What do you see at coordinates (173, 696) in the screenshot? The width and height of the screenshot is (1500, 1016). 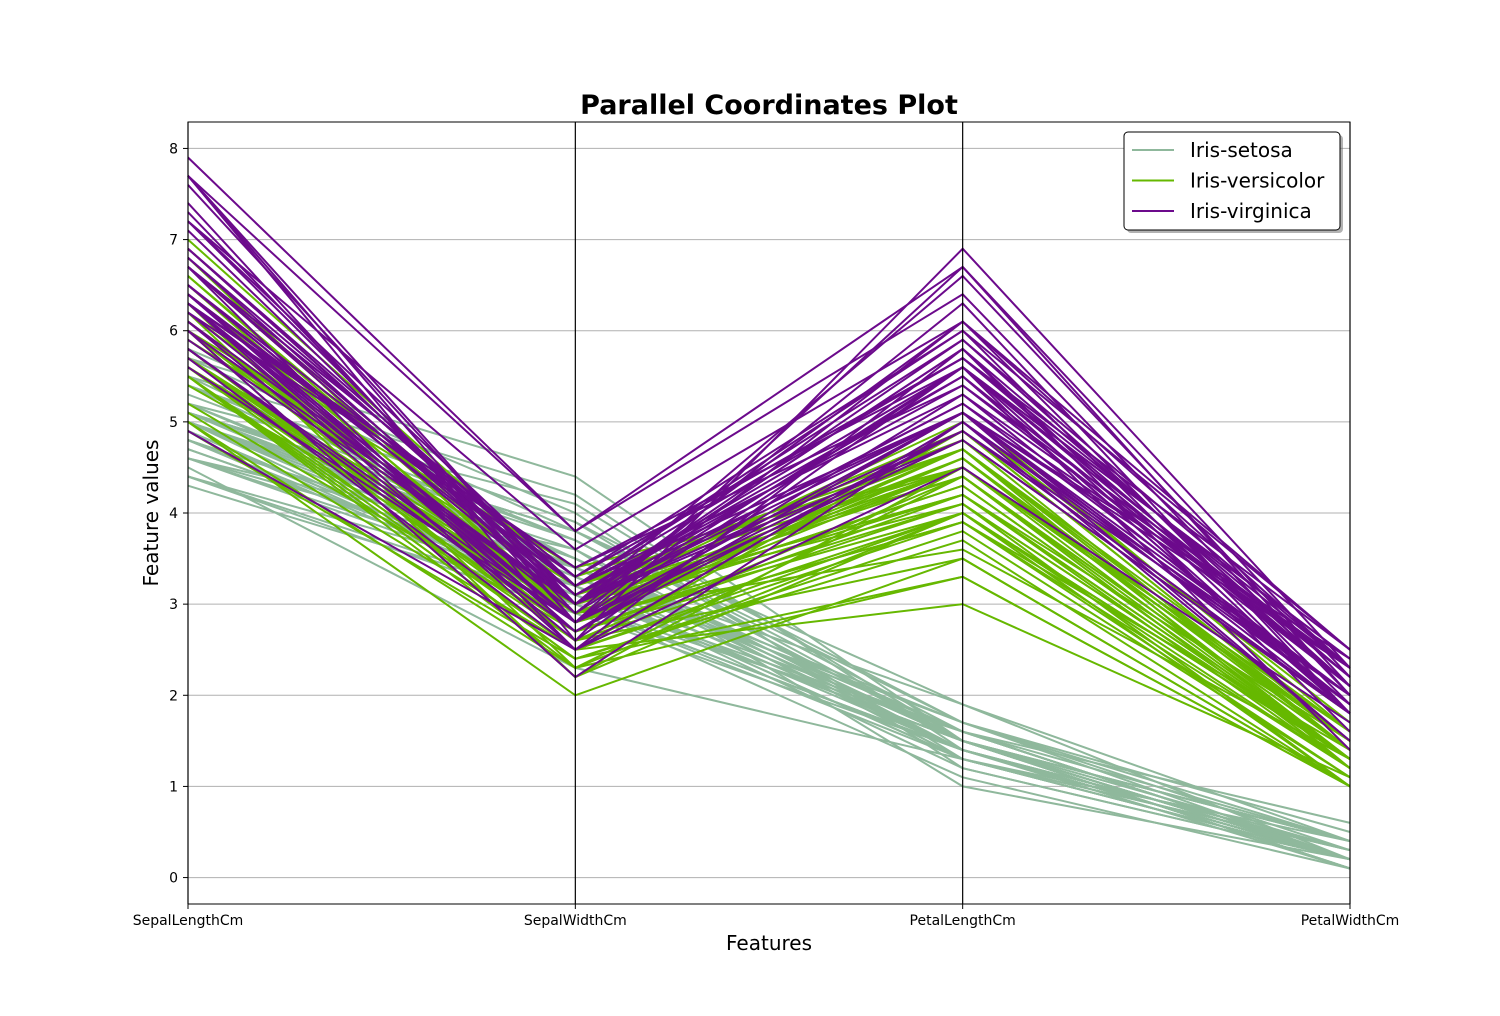 I see `y-tick-label: 2` at bounding box center [173, 696].